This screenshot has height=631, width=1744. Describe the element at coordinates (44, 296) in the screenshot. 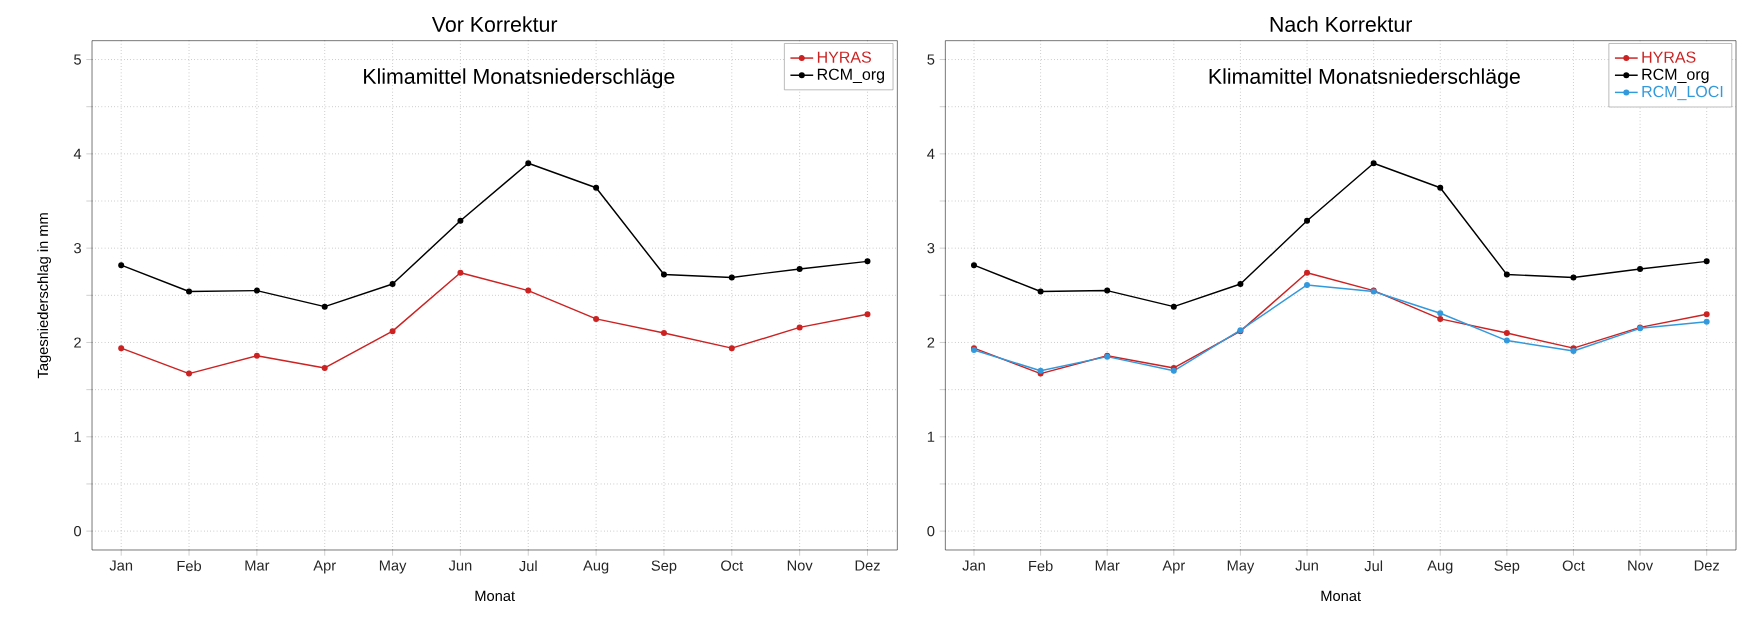

I see `y-axis-title: Tagesniederschlag in mm` at that location.